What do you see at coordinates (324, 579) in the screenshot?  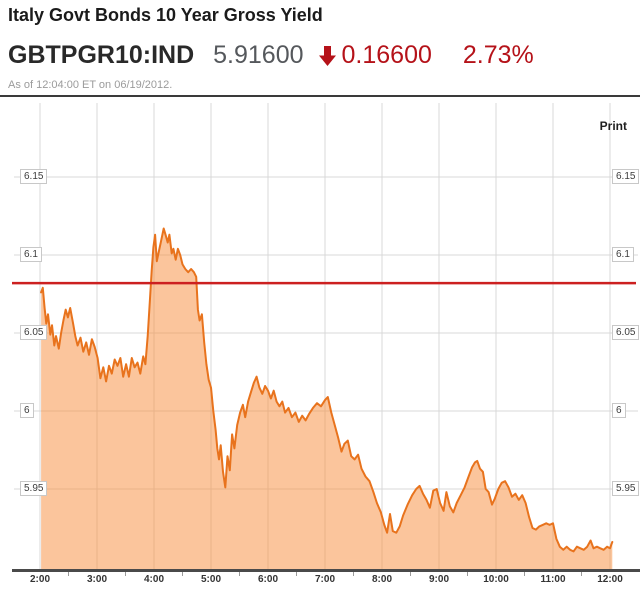 I see `x-tick-label: 7:00` at bounding box center [324, 579].